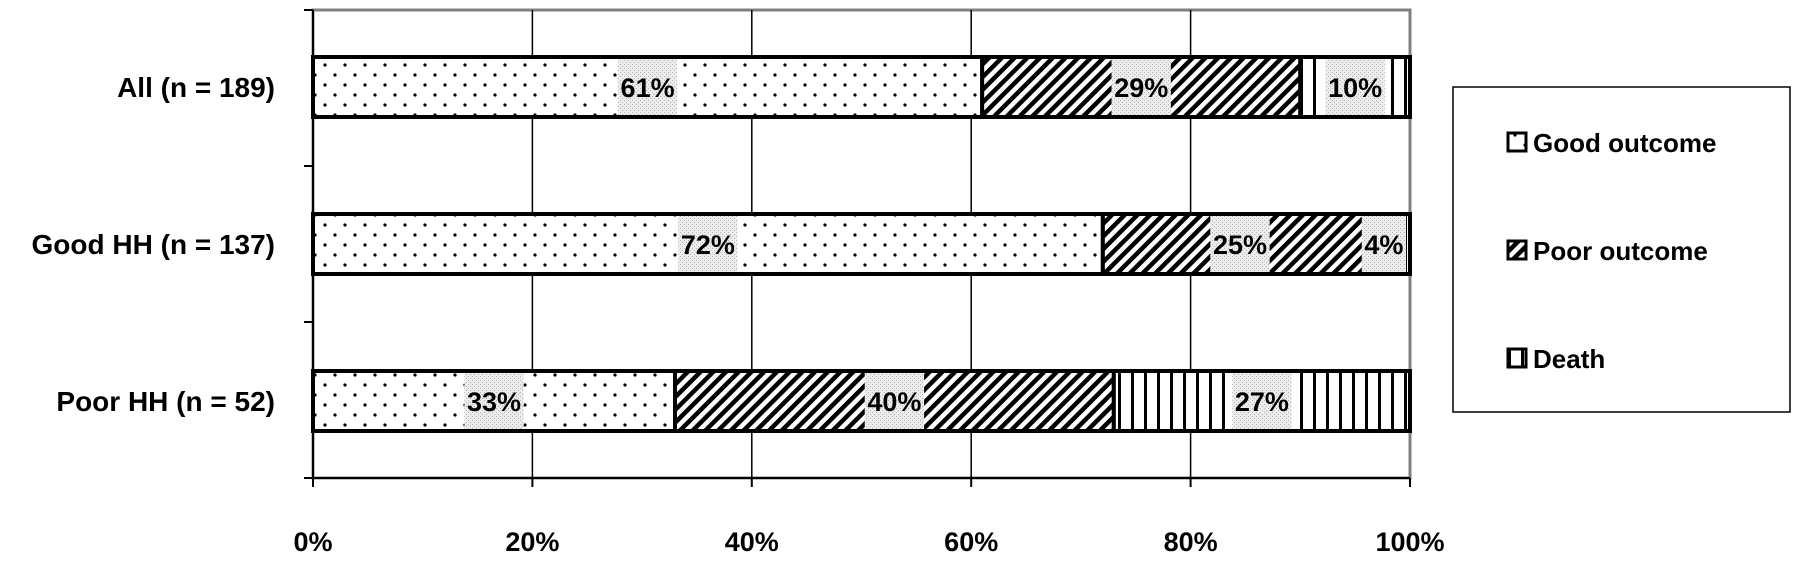 This screenshot has height=563, width=1800. I want to click on data-label: 27%, so click(1262, 402).